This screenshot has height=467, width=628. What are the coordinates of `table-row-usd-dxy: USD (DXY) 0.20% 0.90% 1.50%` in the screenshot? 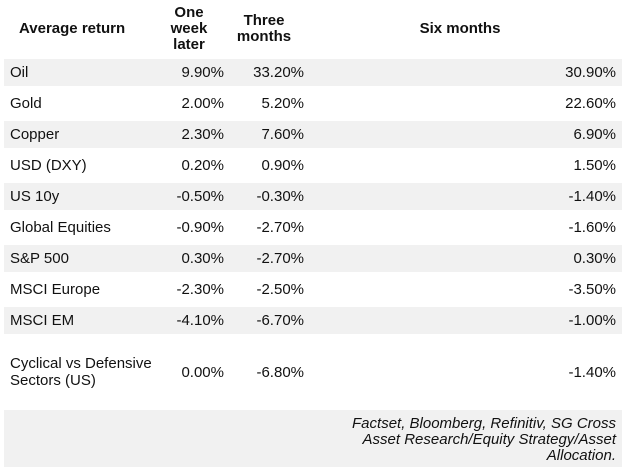 It's located at (313, 165).